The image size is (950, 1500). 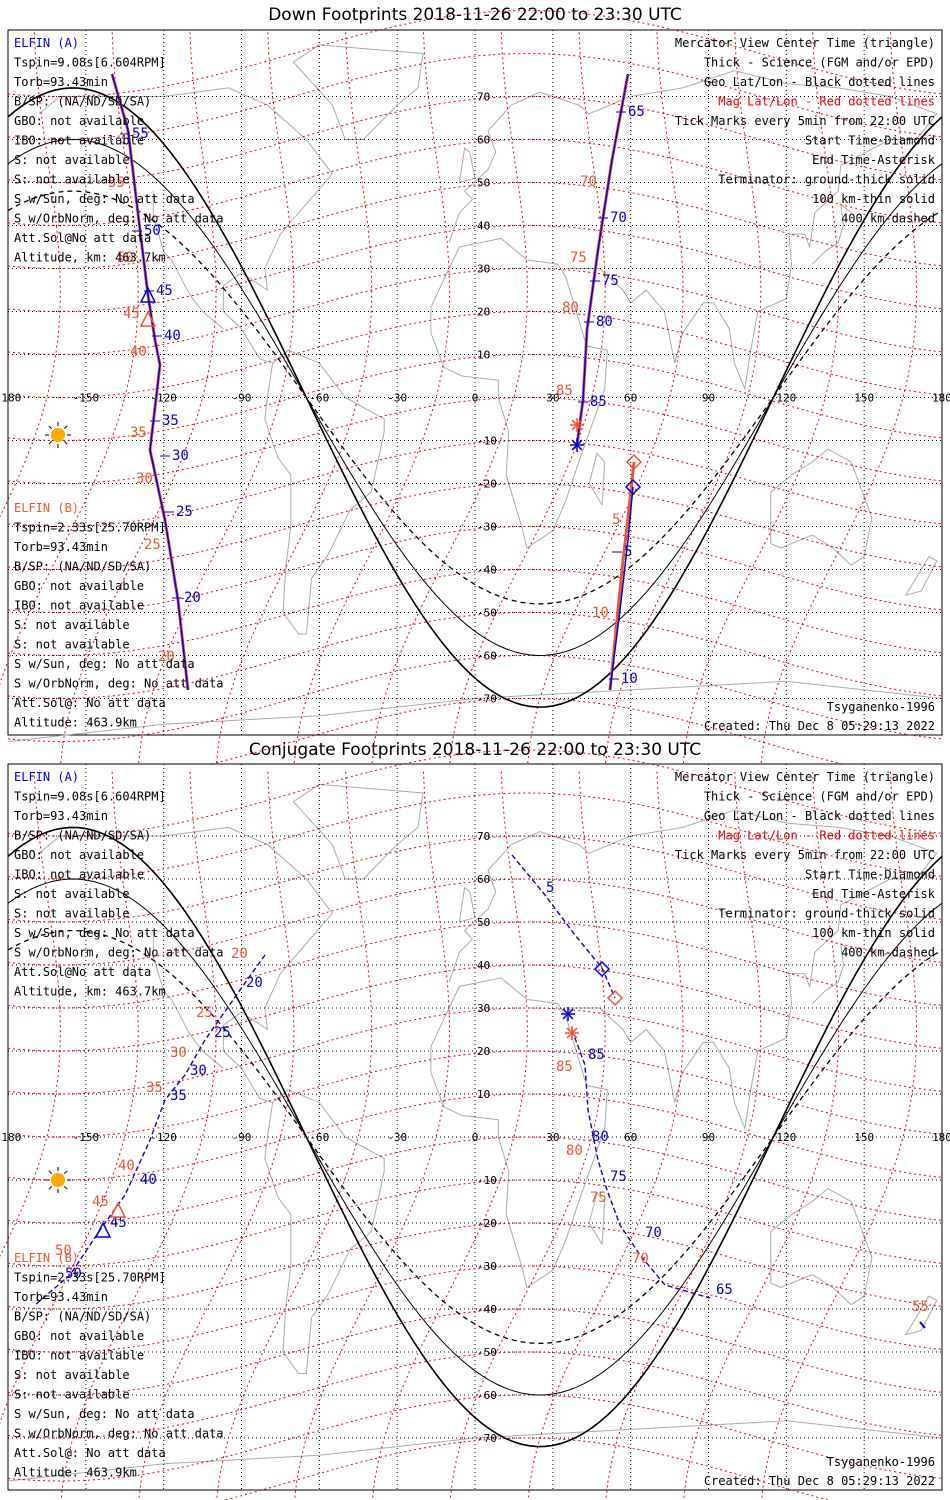 What do you see at coordinates (483, 1051) in the screenshot?
I see `lat-label: 20` at bounding box center [483, 1051].